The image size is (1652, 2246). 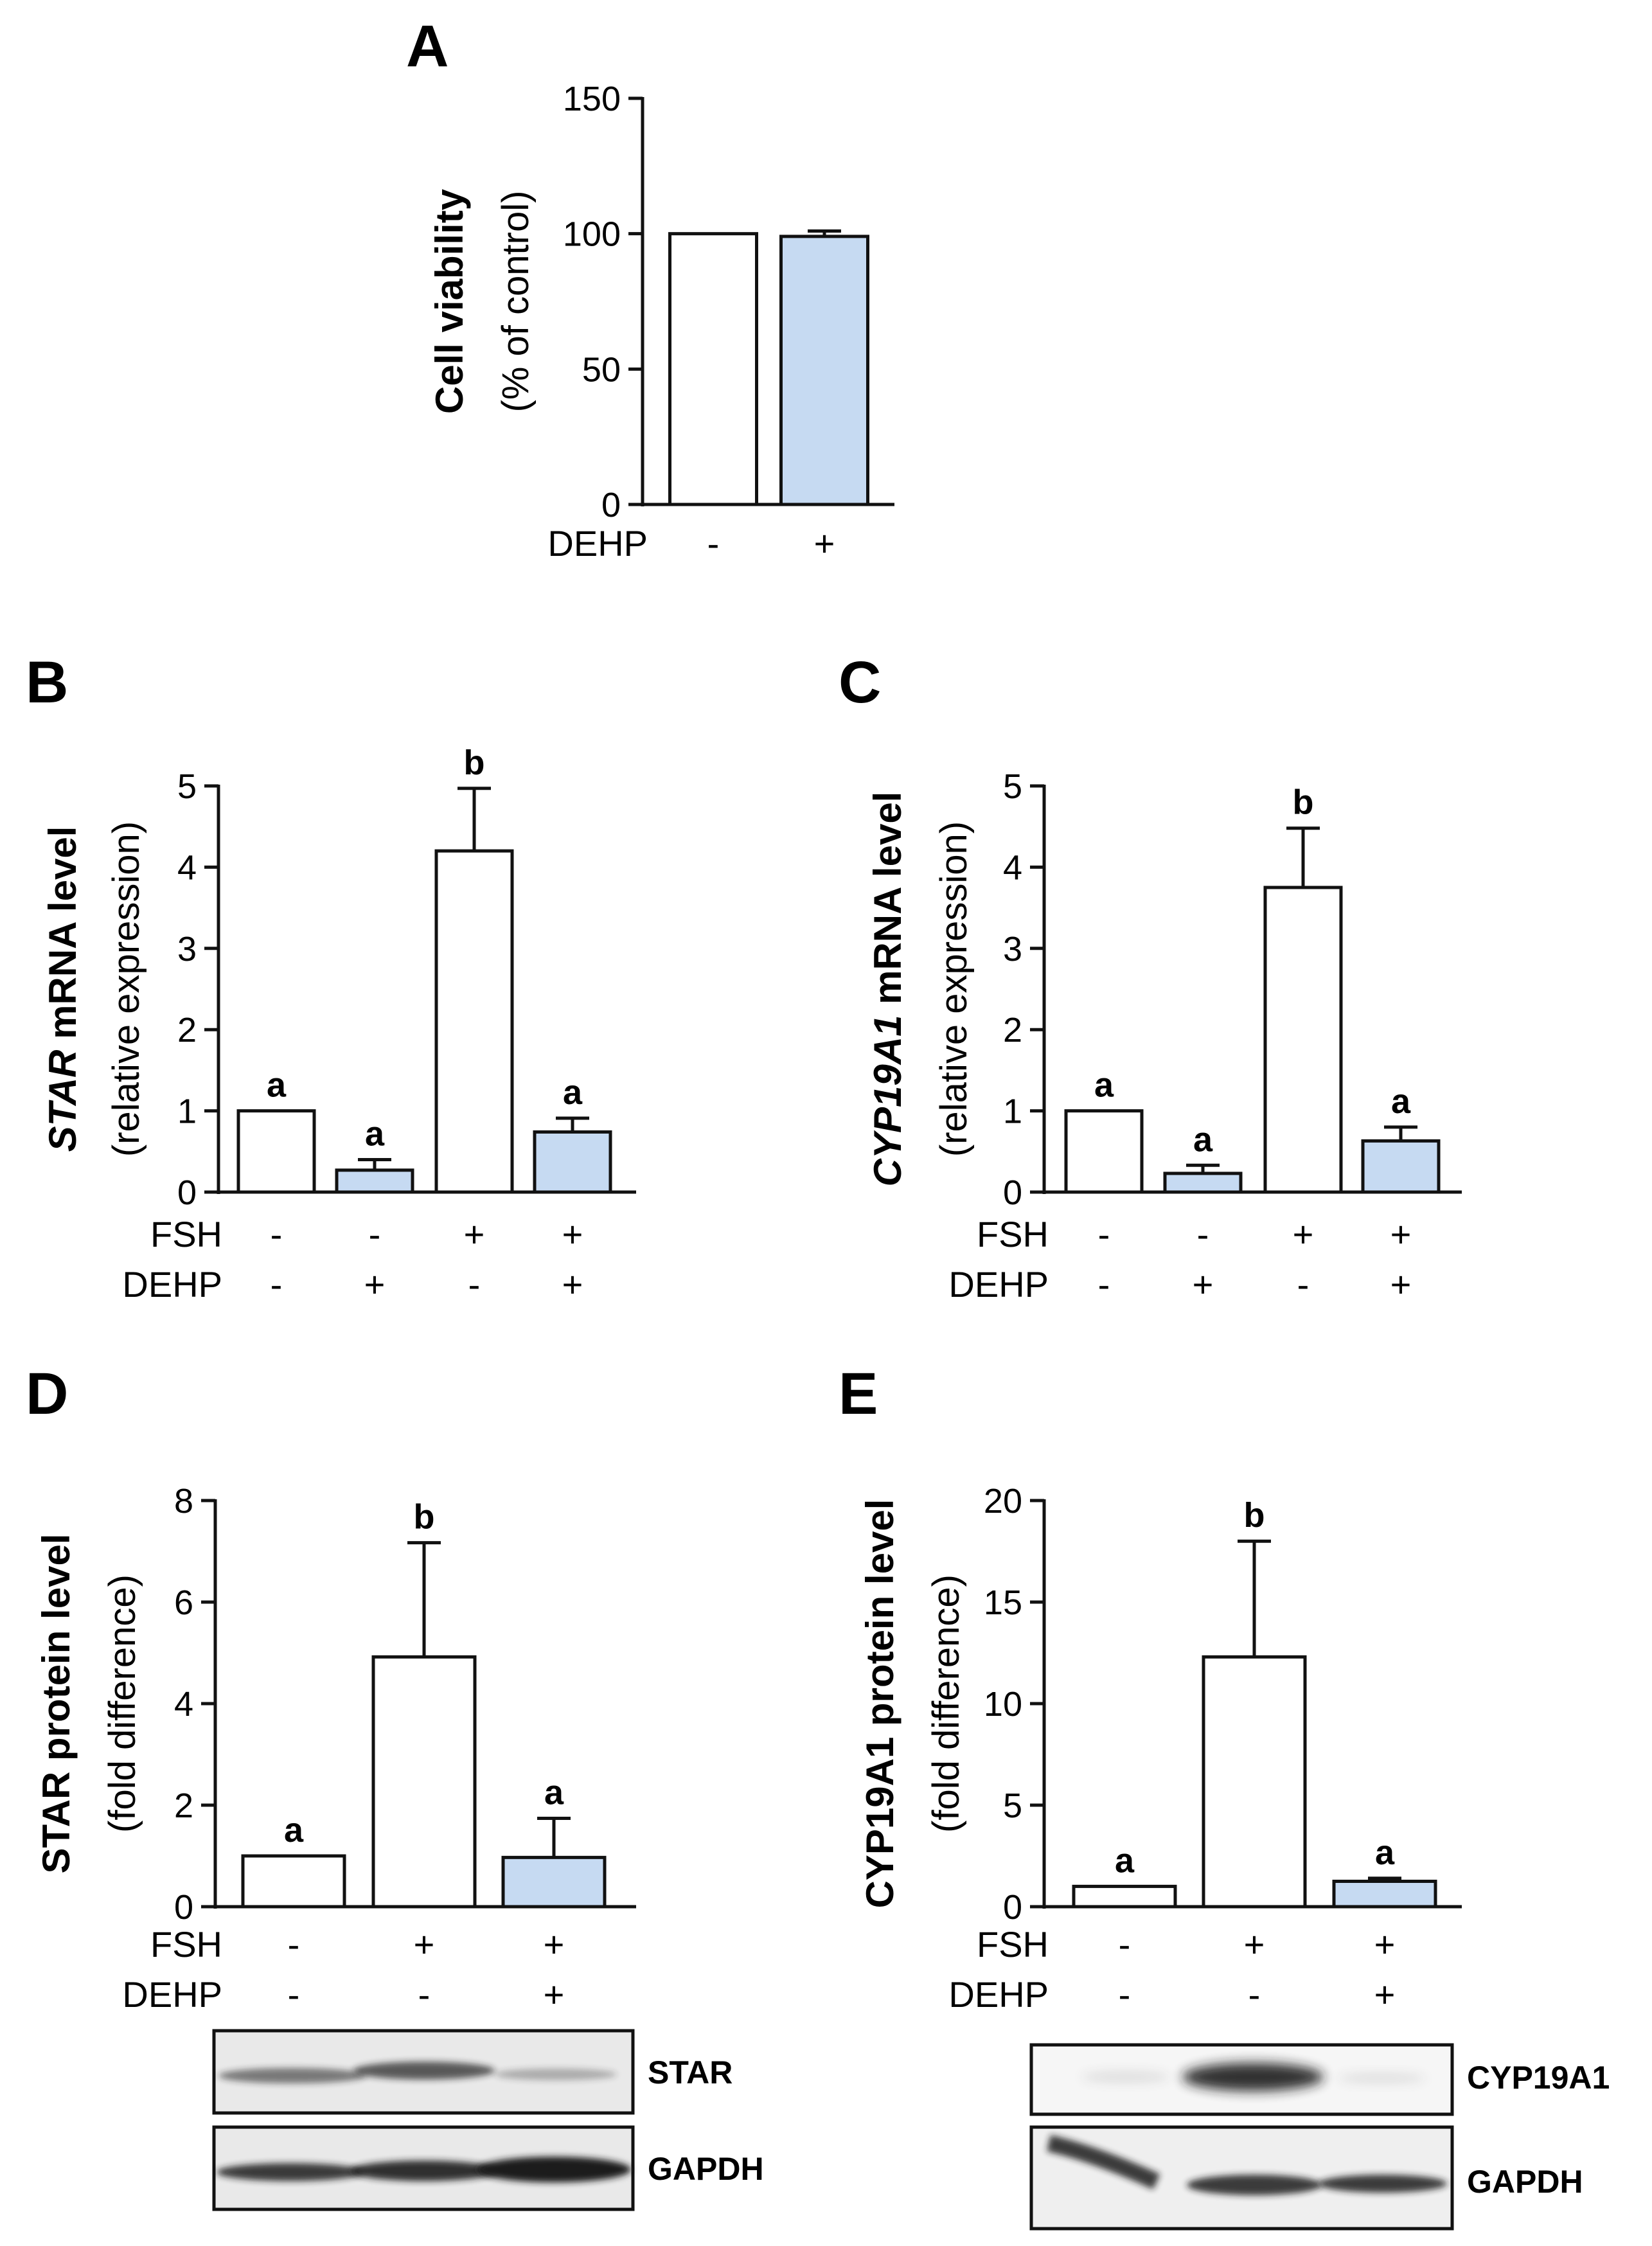 What do you see at coordinates (601, 369) in the screenshot?
I see `y-tick-label: 50` at bounding box center [601, 369].